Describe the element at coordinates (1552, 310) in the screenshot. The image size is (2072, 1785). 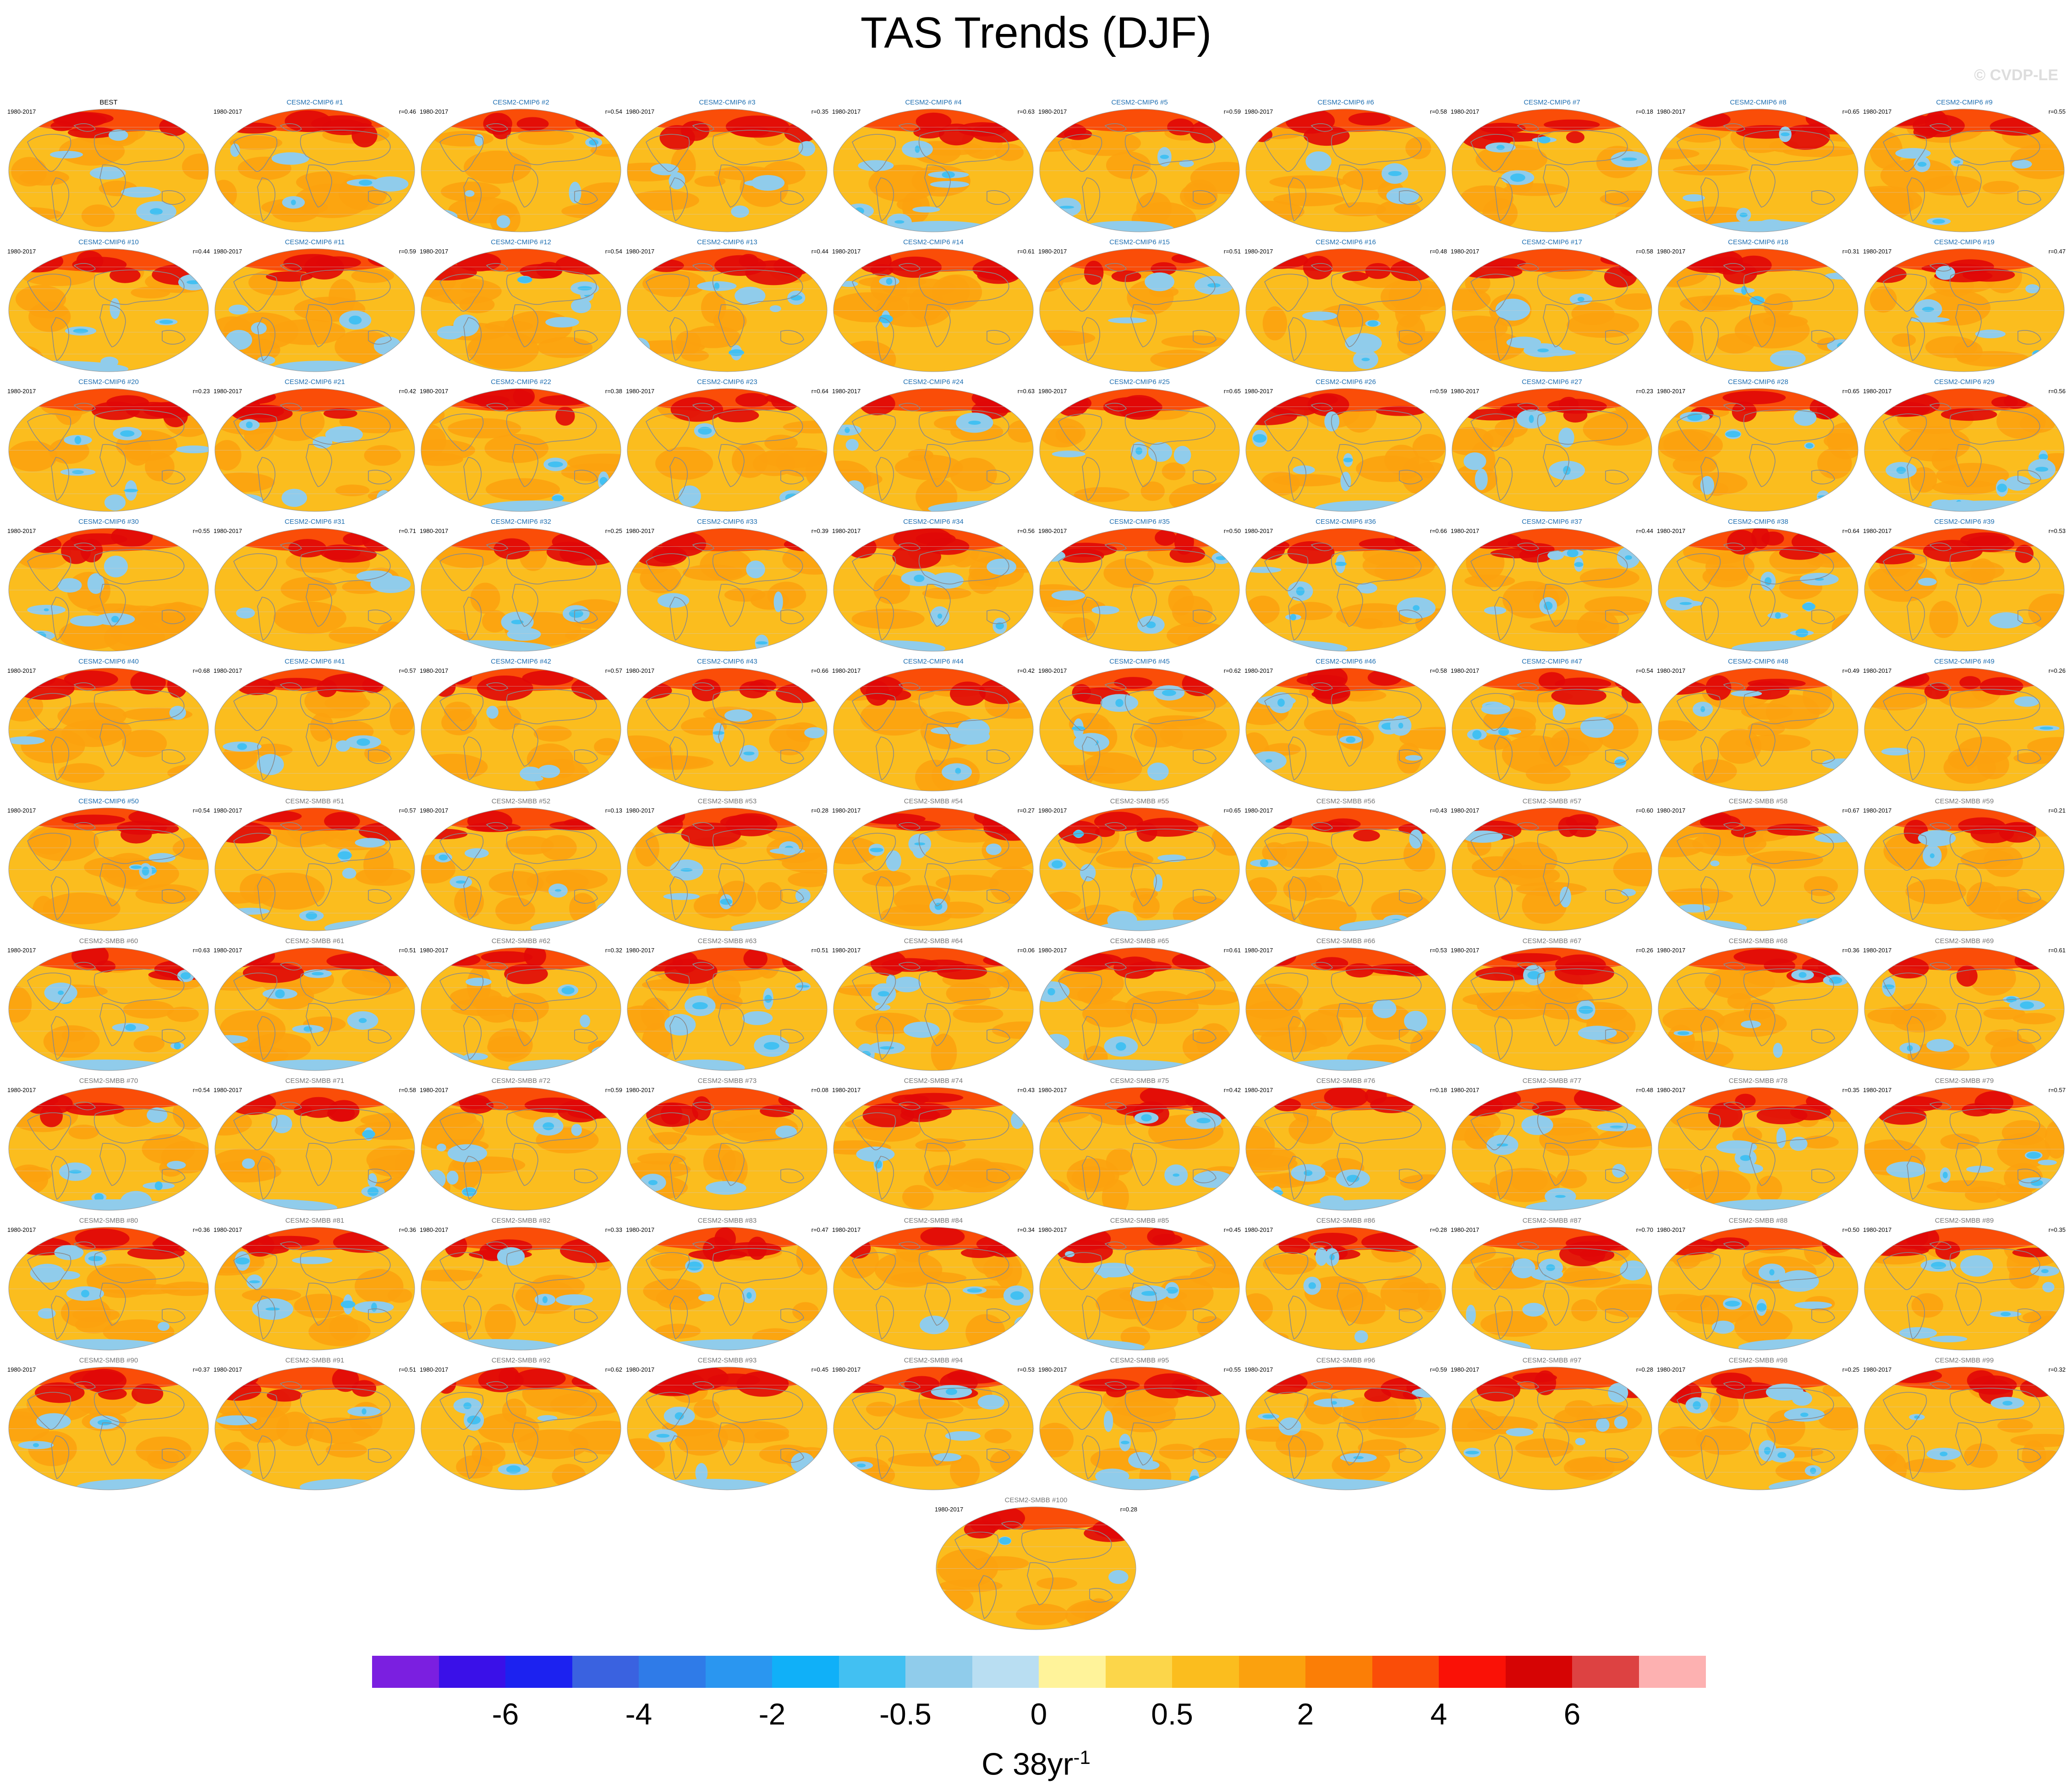
I see `map-border` at that location.